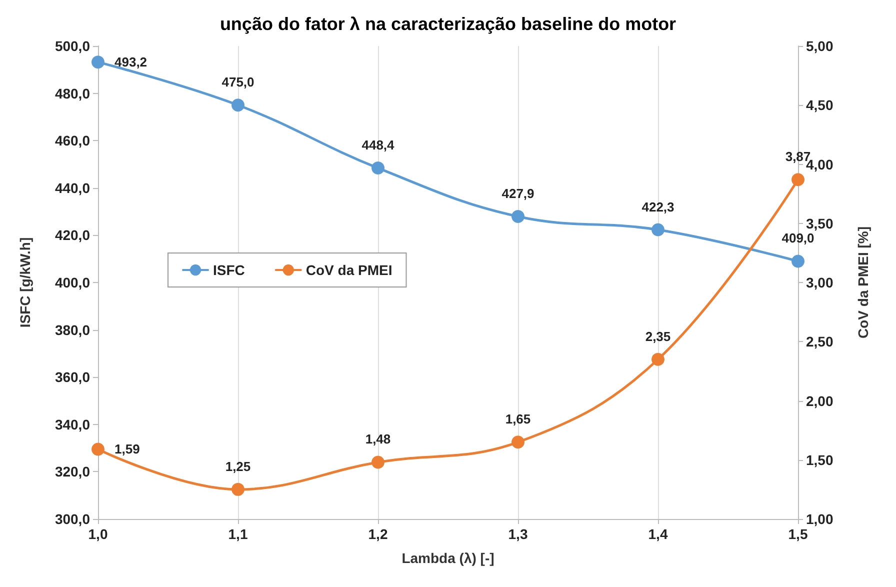 The width and height of the screenshot is (896, 587). I want to click on data-label: 1,48, so click(378, 439).